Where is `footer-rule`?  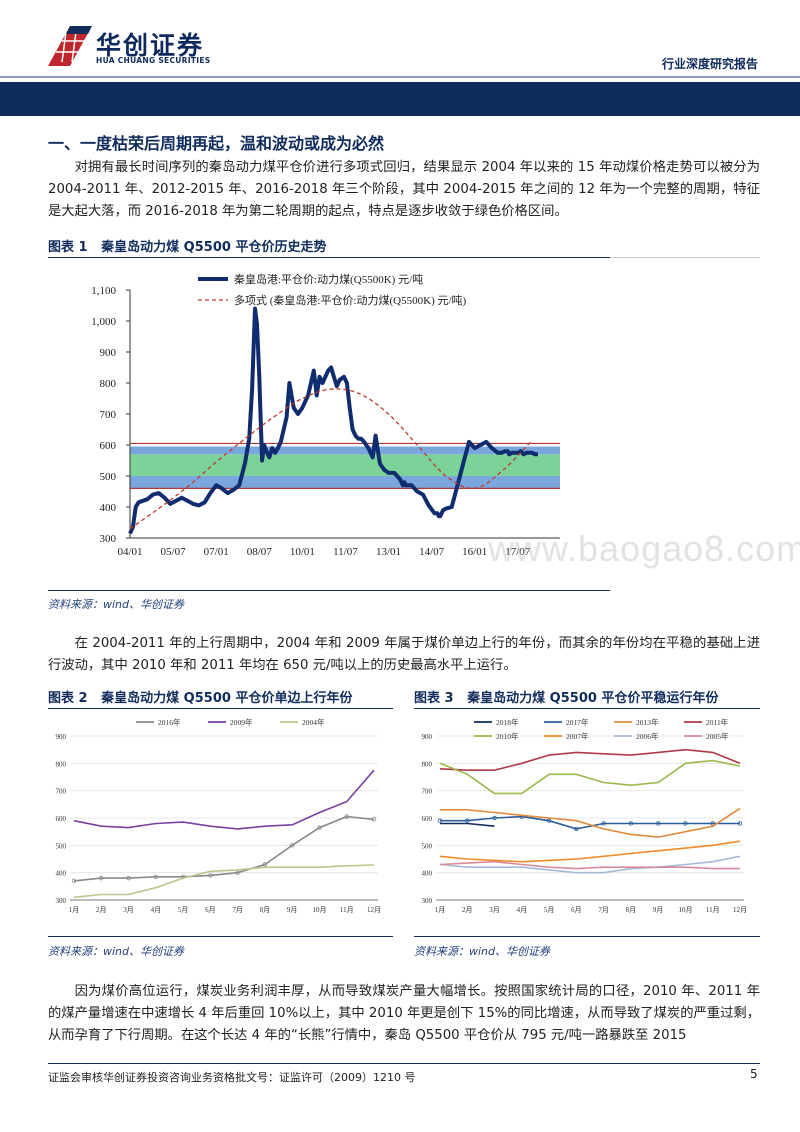
footer-rule is located at coordinates (404, 1063).